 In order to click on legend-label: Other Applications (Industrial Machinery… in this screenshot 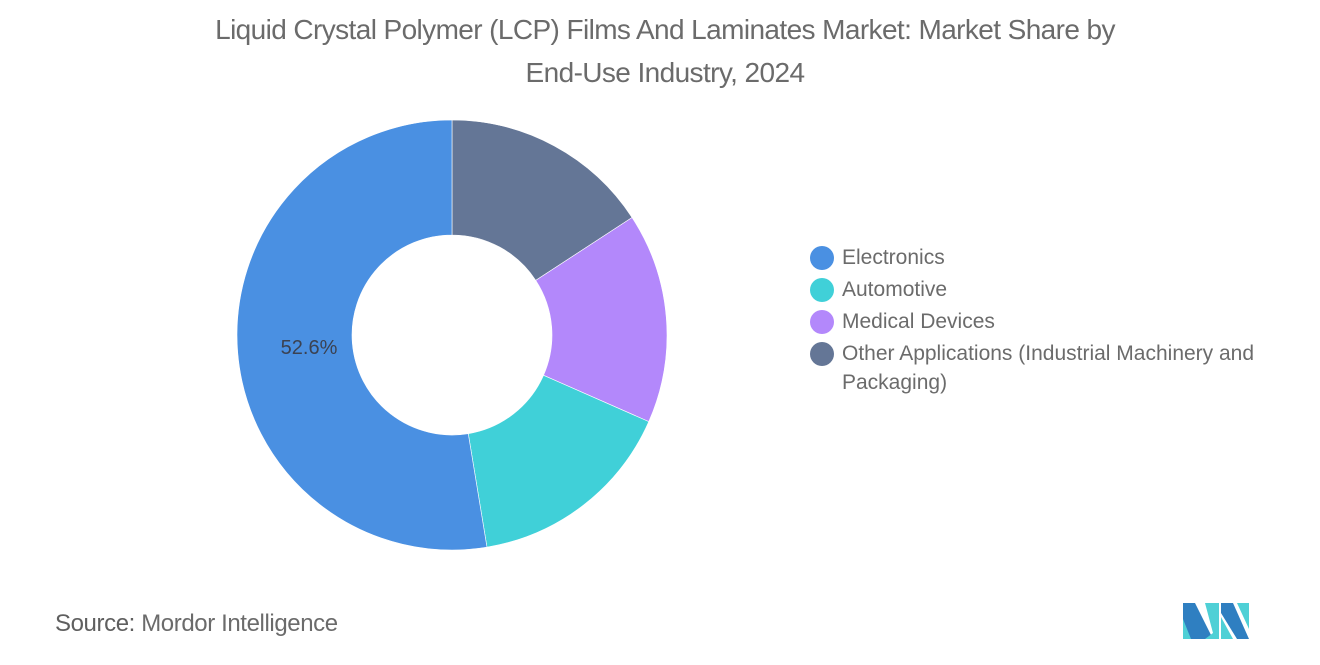, I will do `click(1048, 368)`.